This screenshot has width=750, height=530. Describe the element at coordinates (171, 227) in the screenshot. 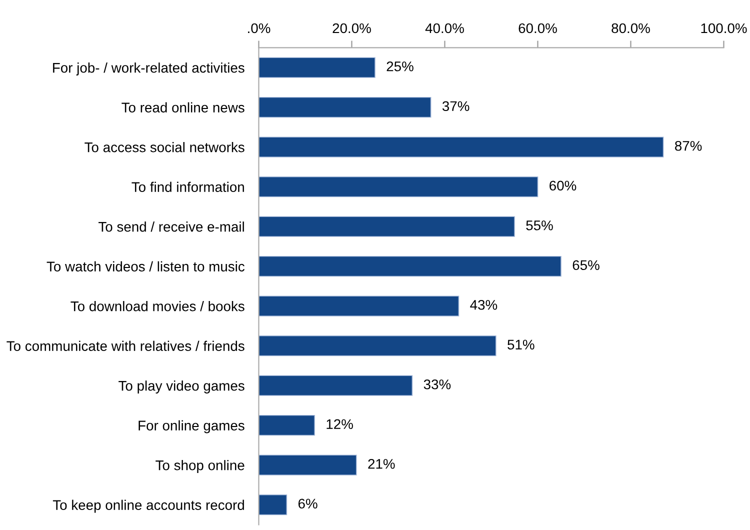

I see `y-tick-label: To send / receive e-mail` at that location.